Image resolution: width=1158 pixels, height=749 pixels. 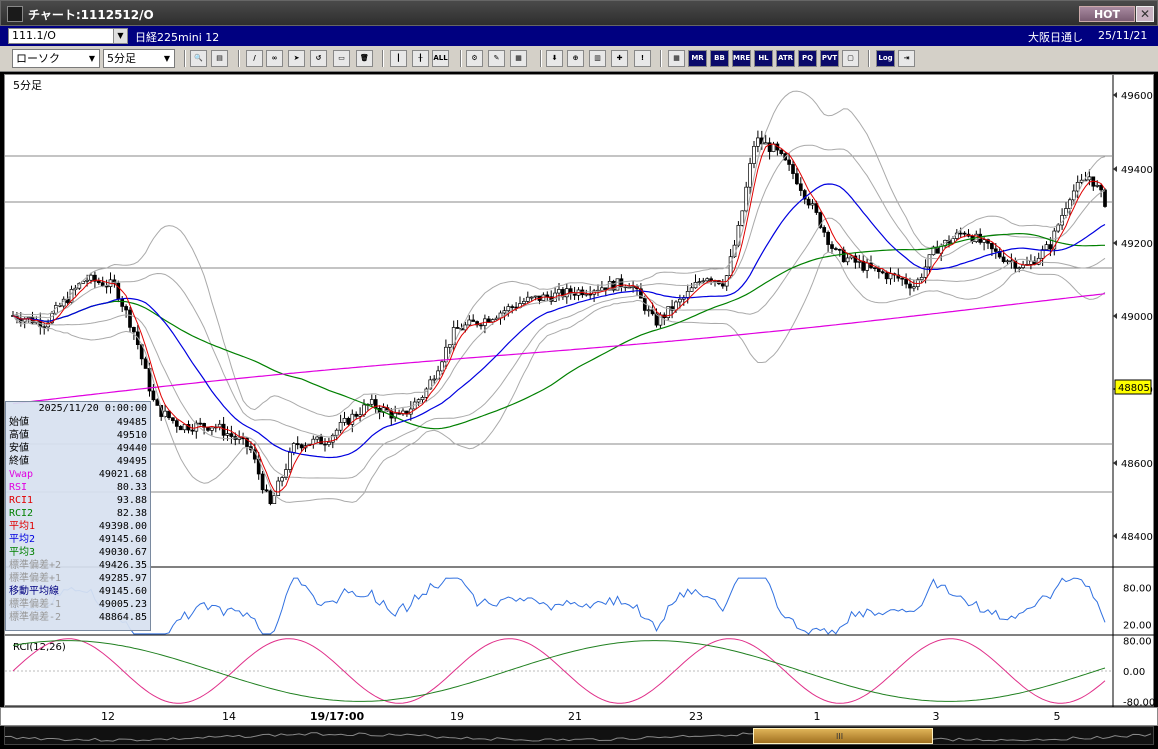 What do you see at coordinates (19, 461) in the screenshot?
I see `info-label: 終値` at bounding box center [19, 461].